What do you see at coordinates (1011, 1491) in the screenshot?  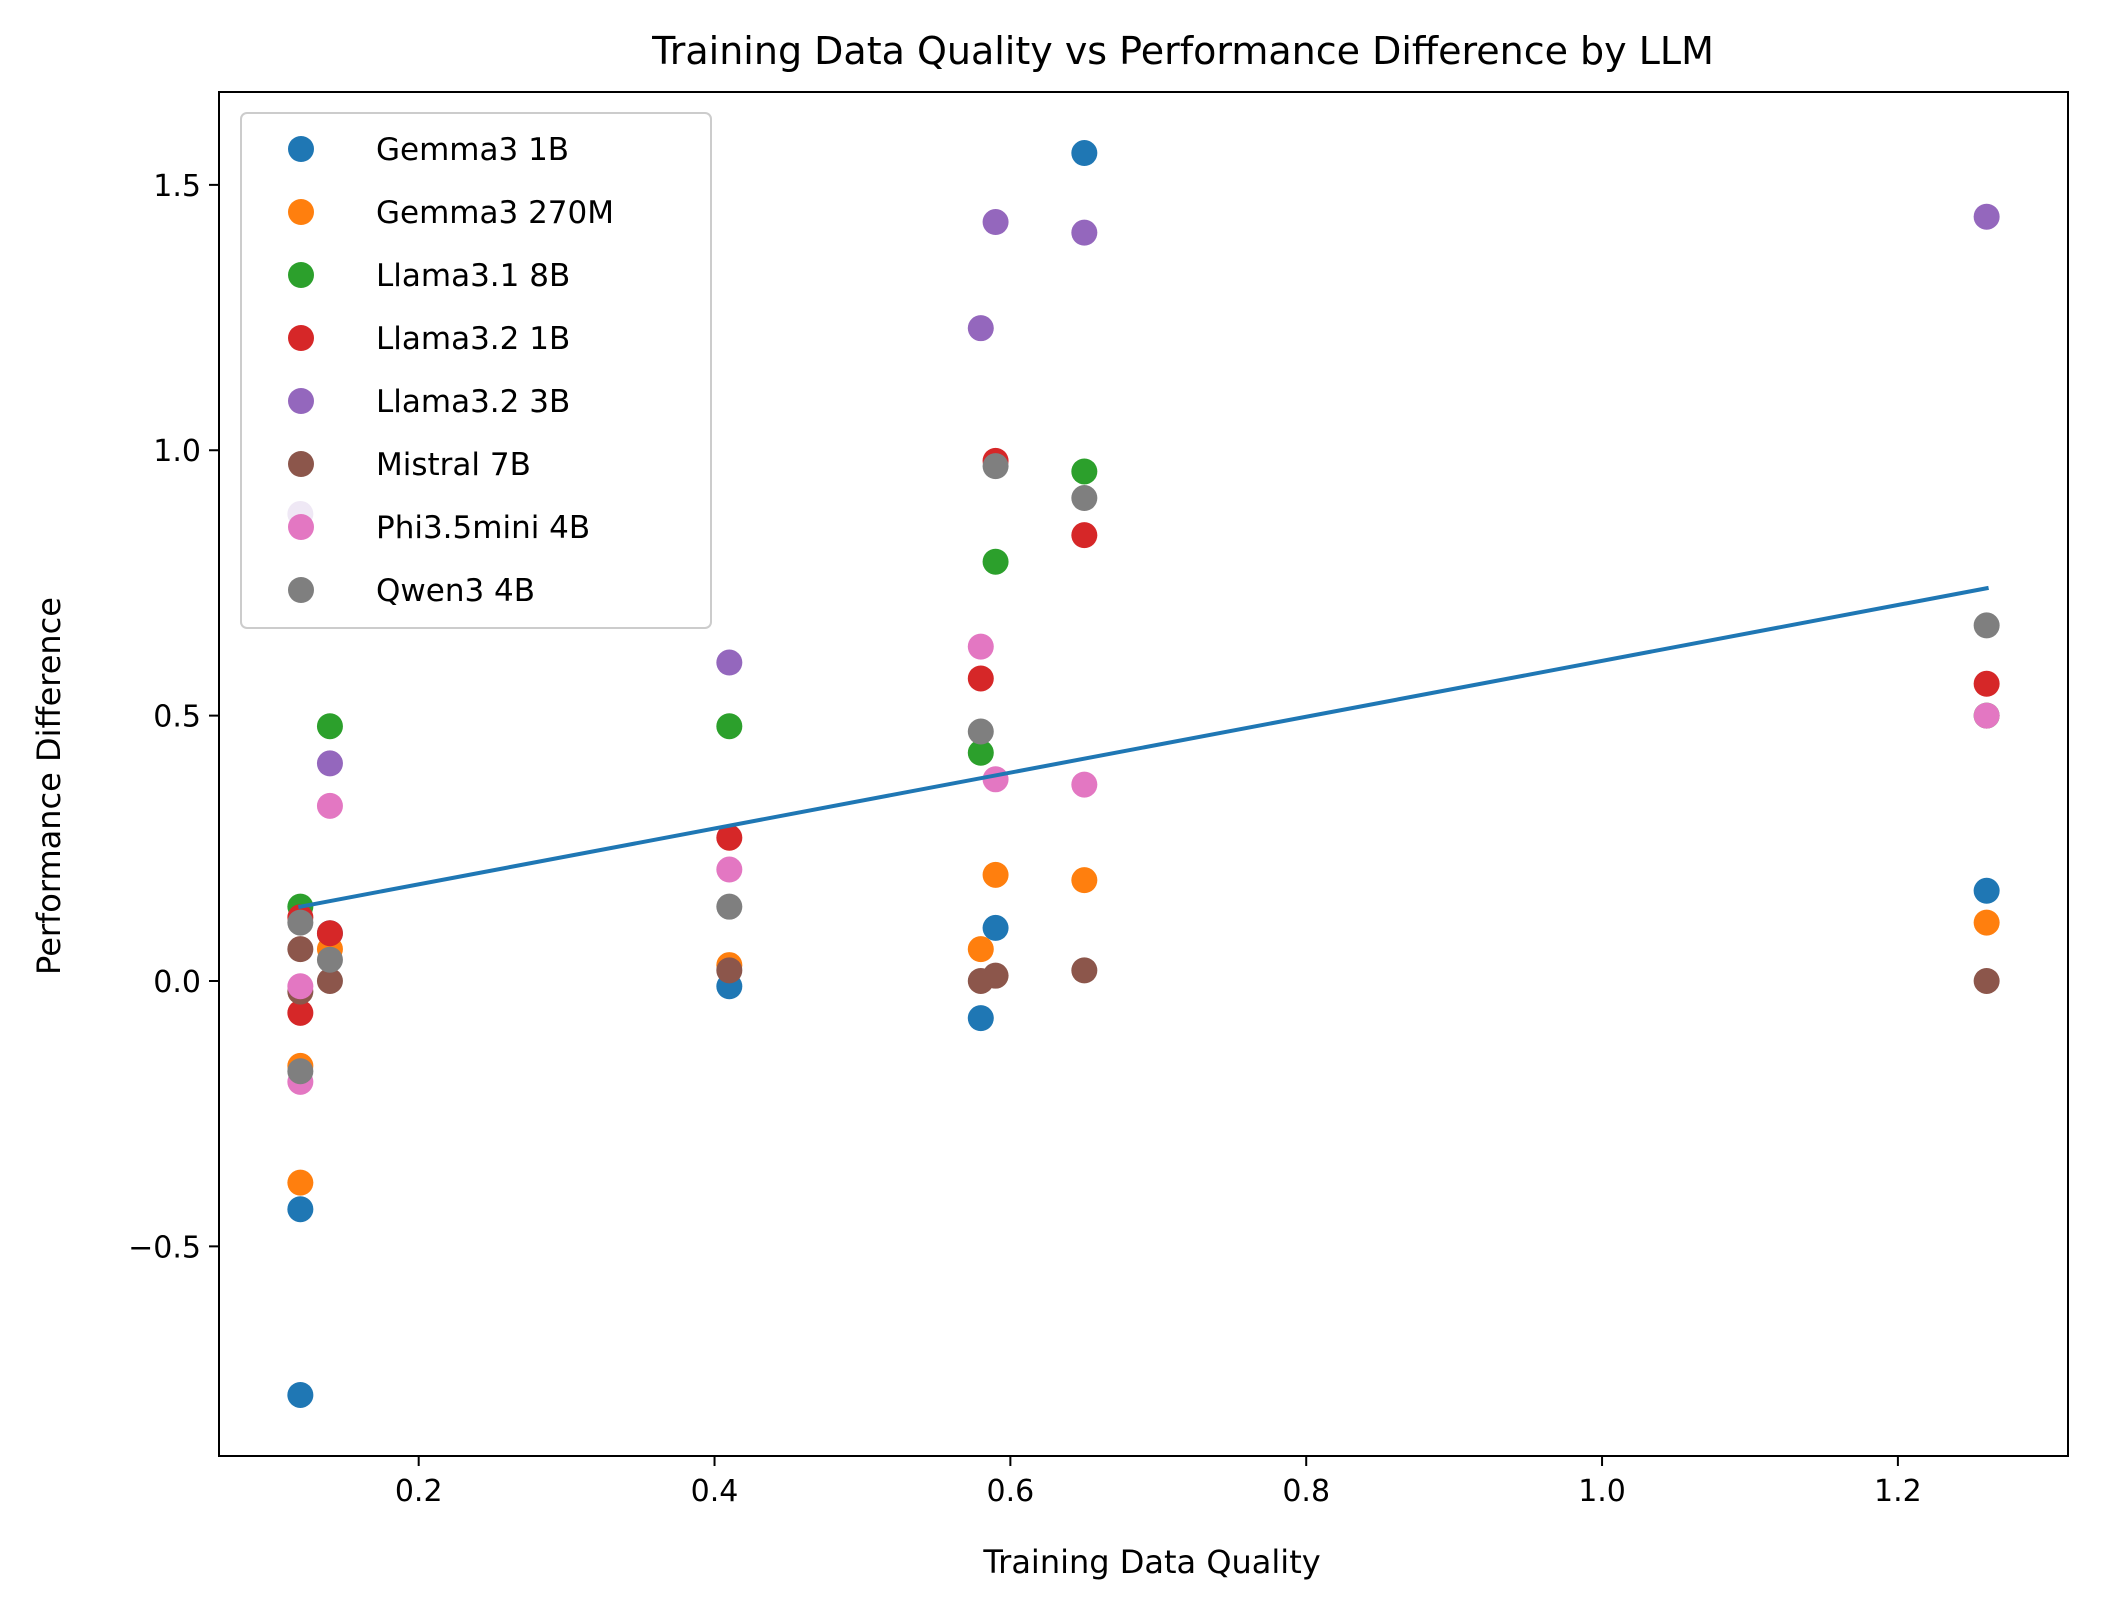 I see `x-tick-label: 0.6` at bounding box center [1011, 1491].